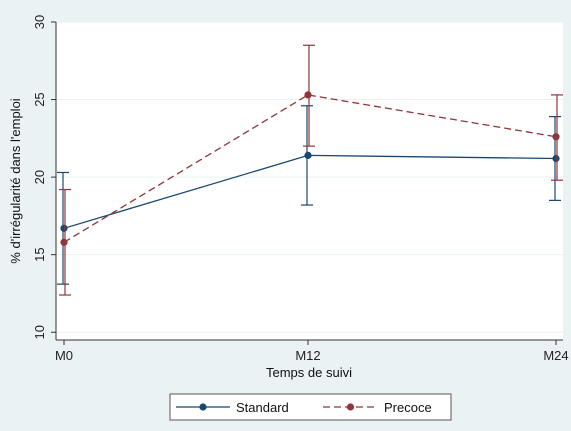  Describe the element at coordinates (377, 407) in the screenshot. I see `legend-item-precoce: Precoce` at that location.